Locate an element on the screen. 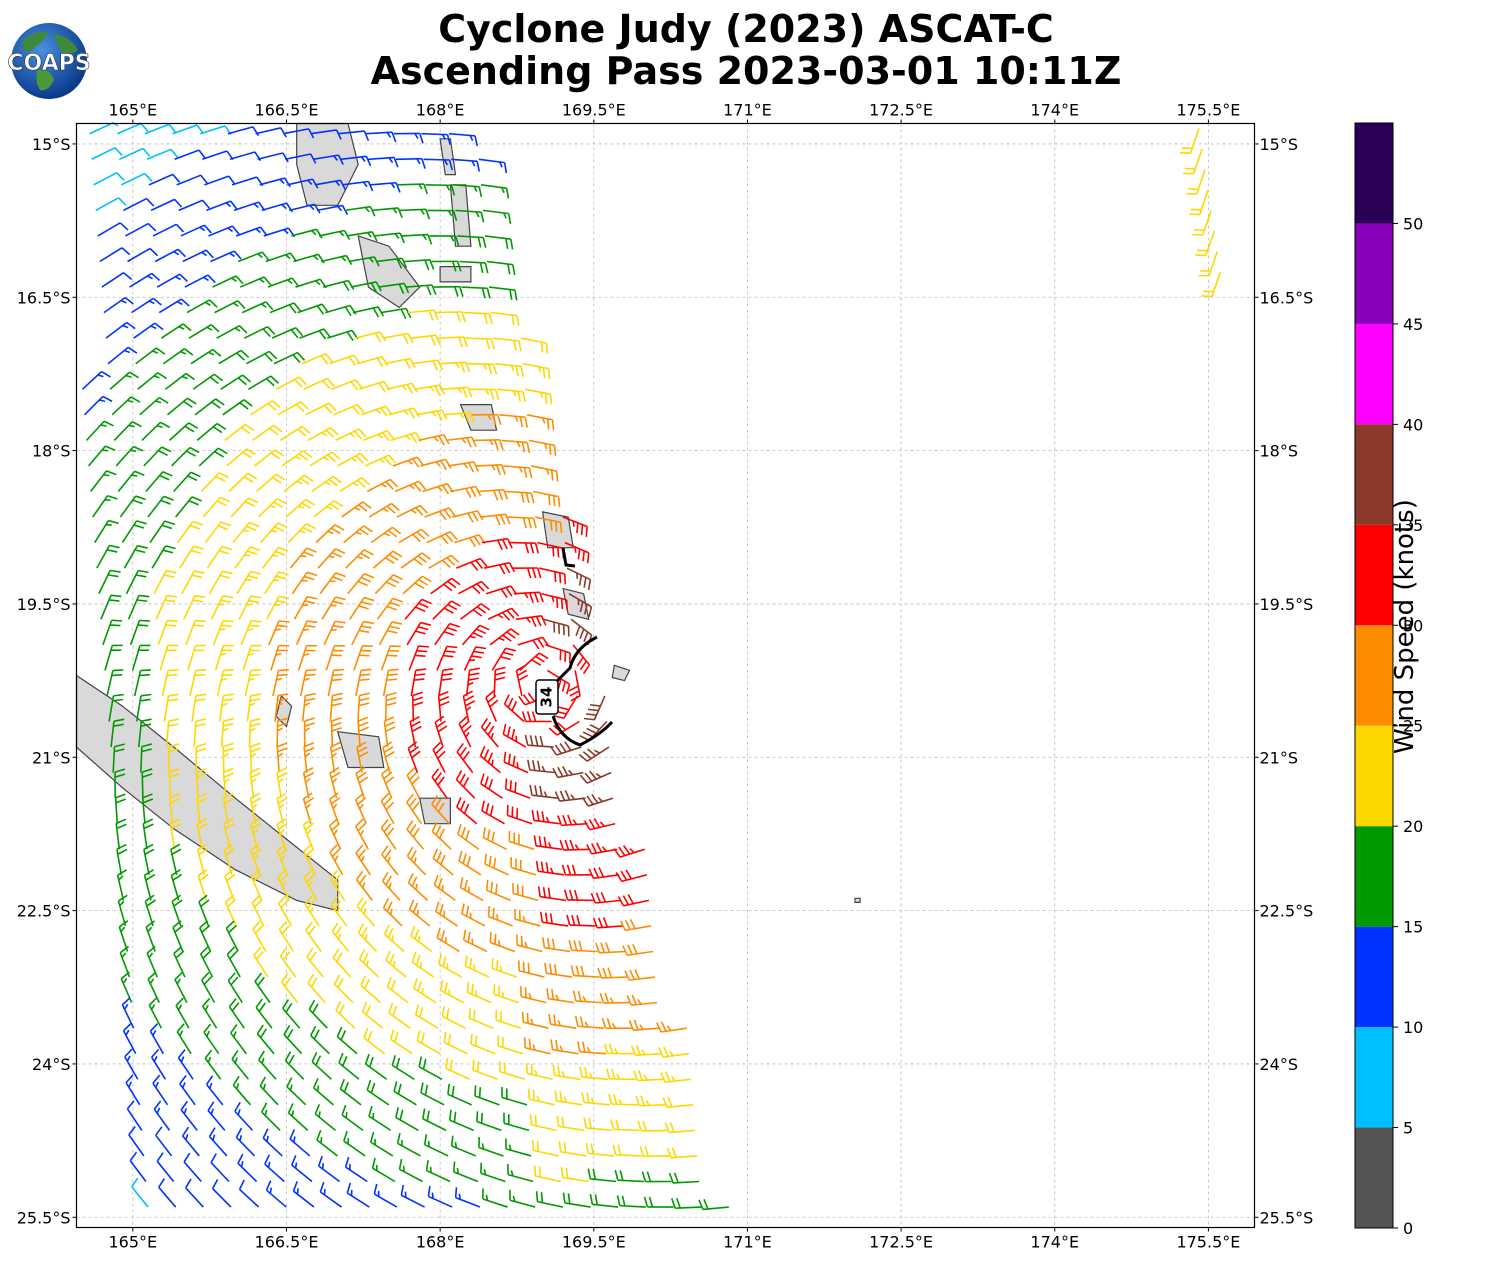 Image resolution: width=1492 pixels, height=1264 pixels. lon-tick-bottom: 175.5°E is located at coordinates (1208, 1242).